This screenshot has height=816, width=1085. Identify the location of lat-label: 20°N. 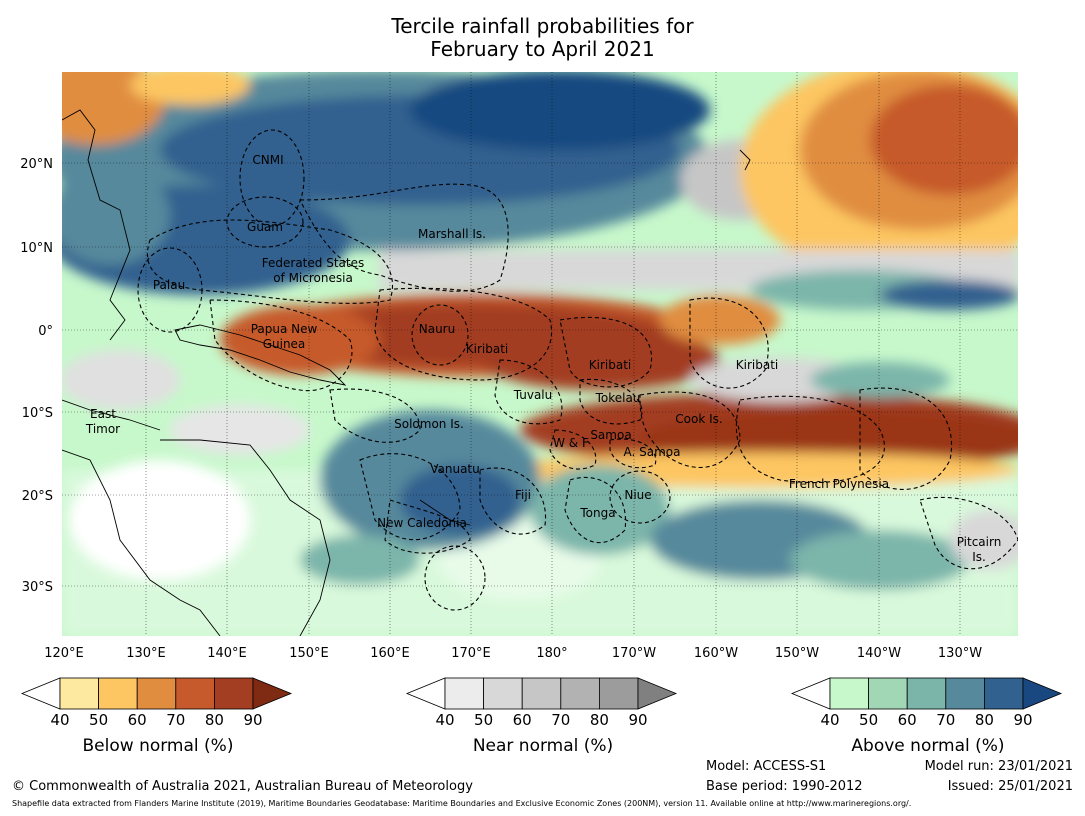
(36, 164).